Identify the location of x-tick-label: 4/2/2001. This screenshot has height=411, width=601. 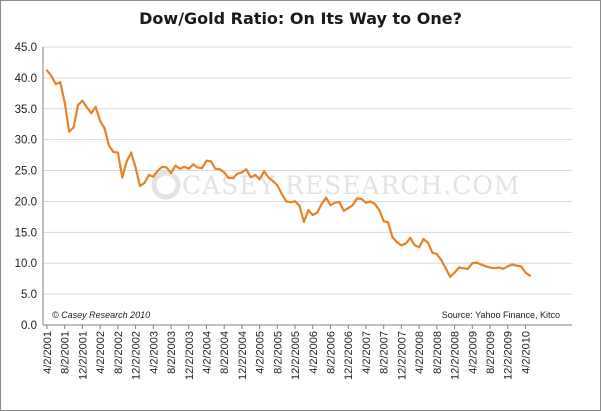
(48, 352).